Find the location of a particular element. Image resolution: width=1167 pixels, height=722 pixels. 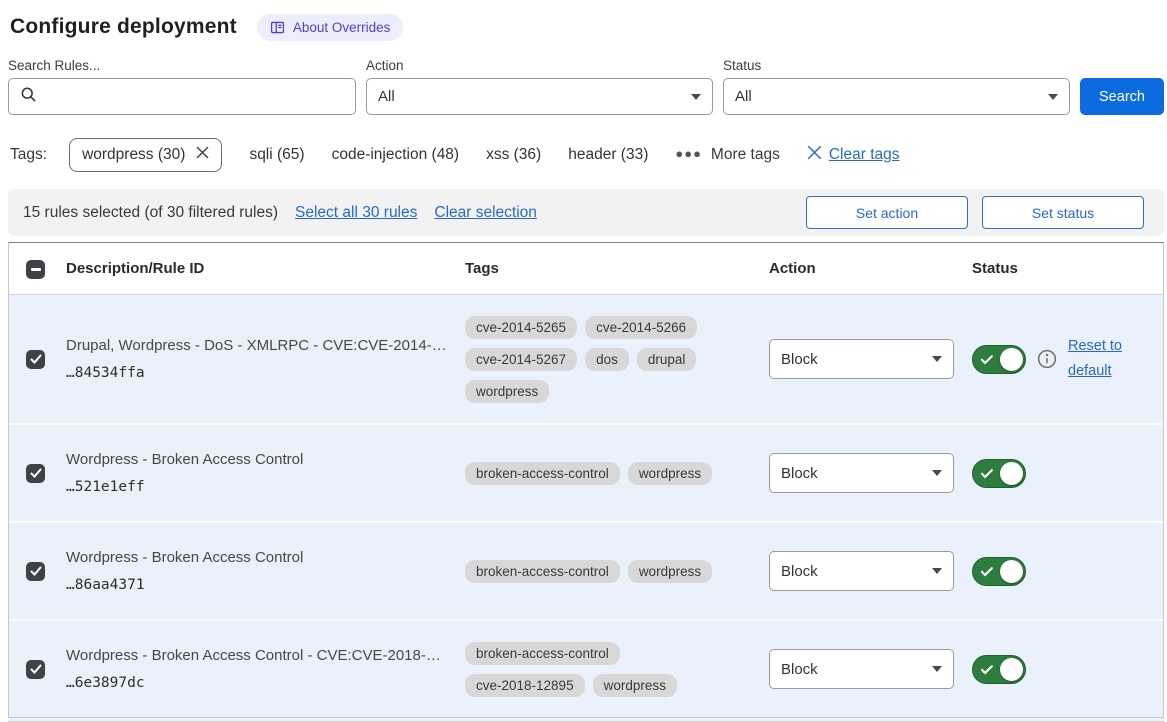

tags-label: Tags: is located at coordinates (29, 154).